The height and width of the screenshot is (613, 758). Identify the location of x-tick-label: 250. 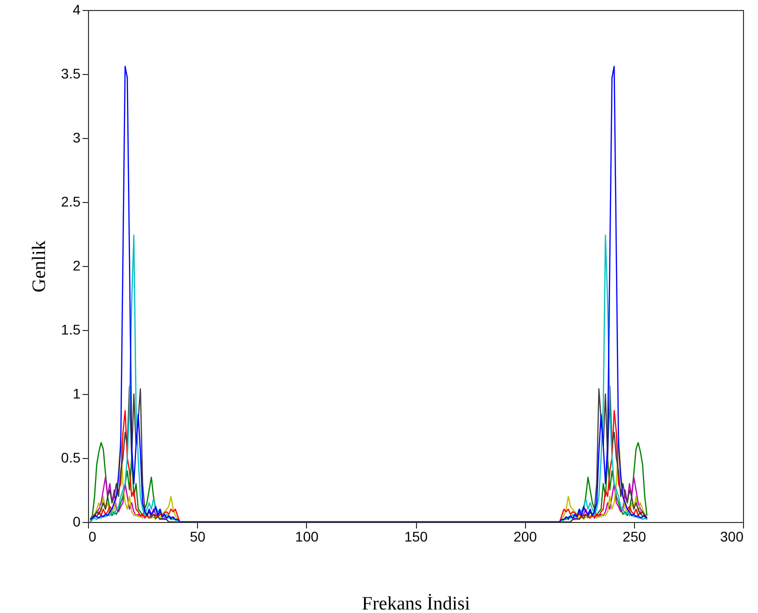
(634, 536).